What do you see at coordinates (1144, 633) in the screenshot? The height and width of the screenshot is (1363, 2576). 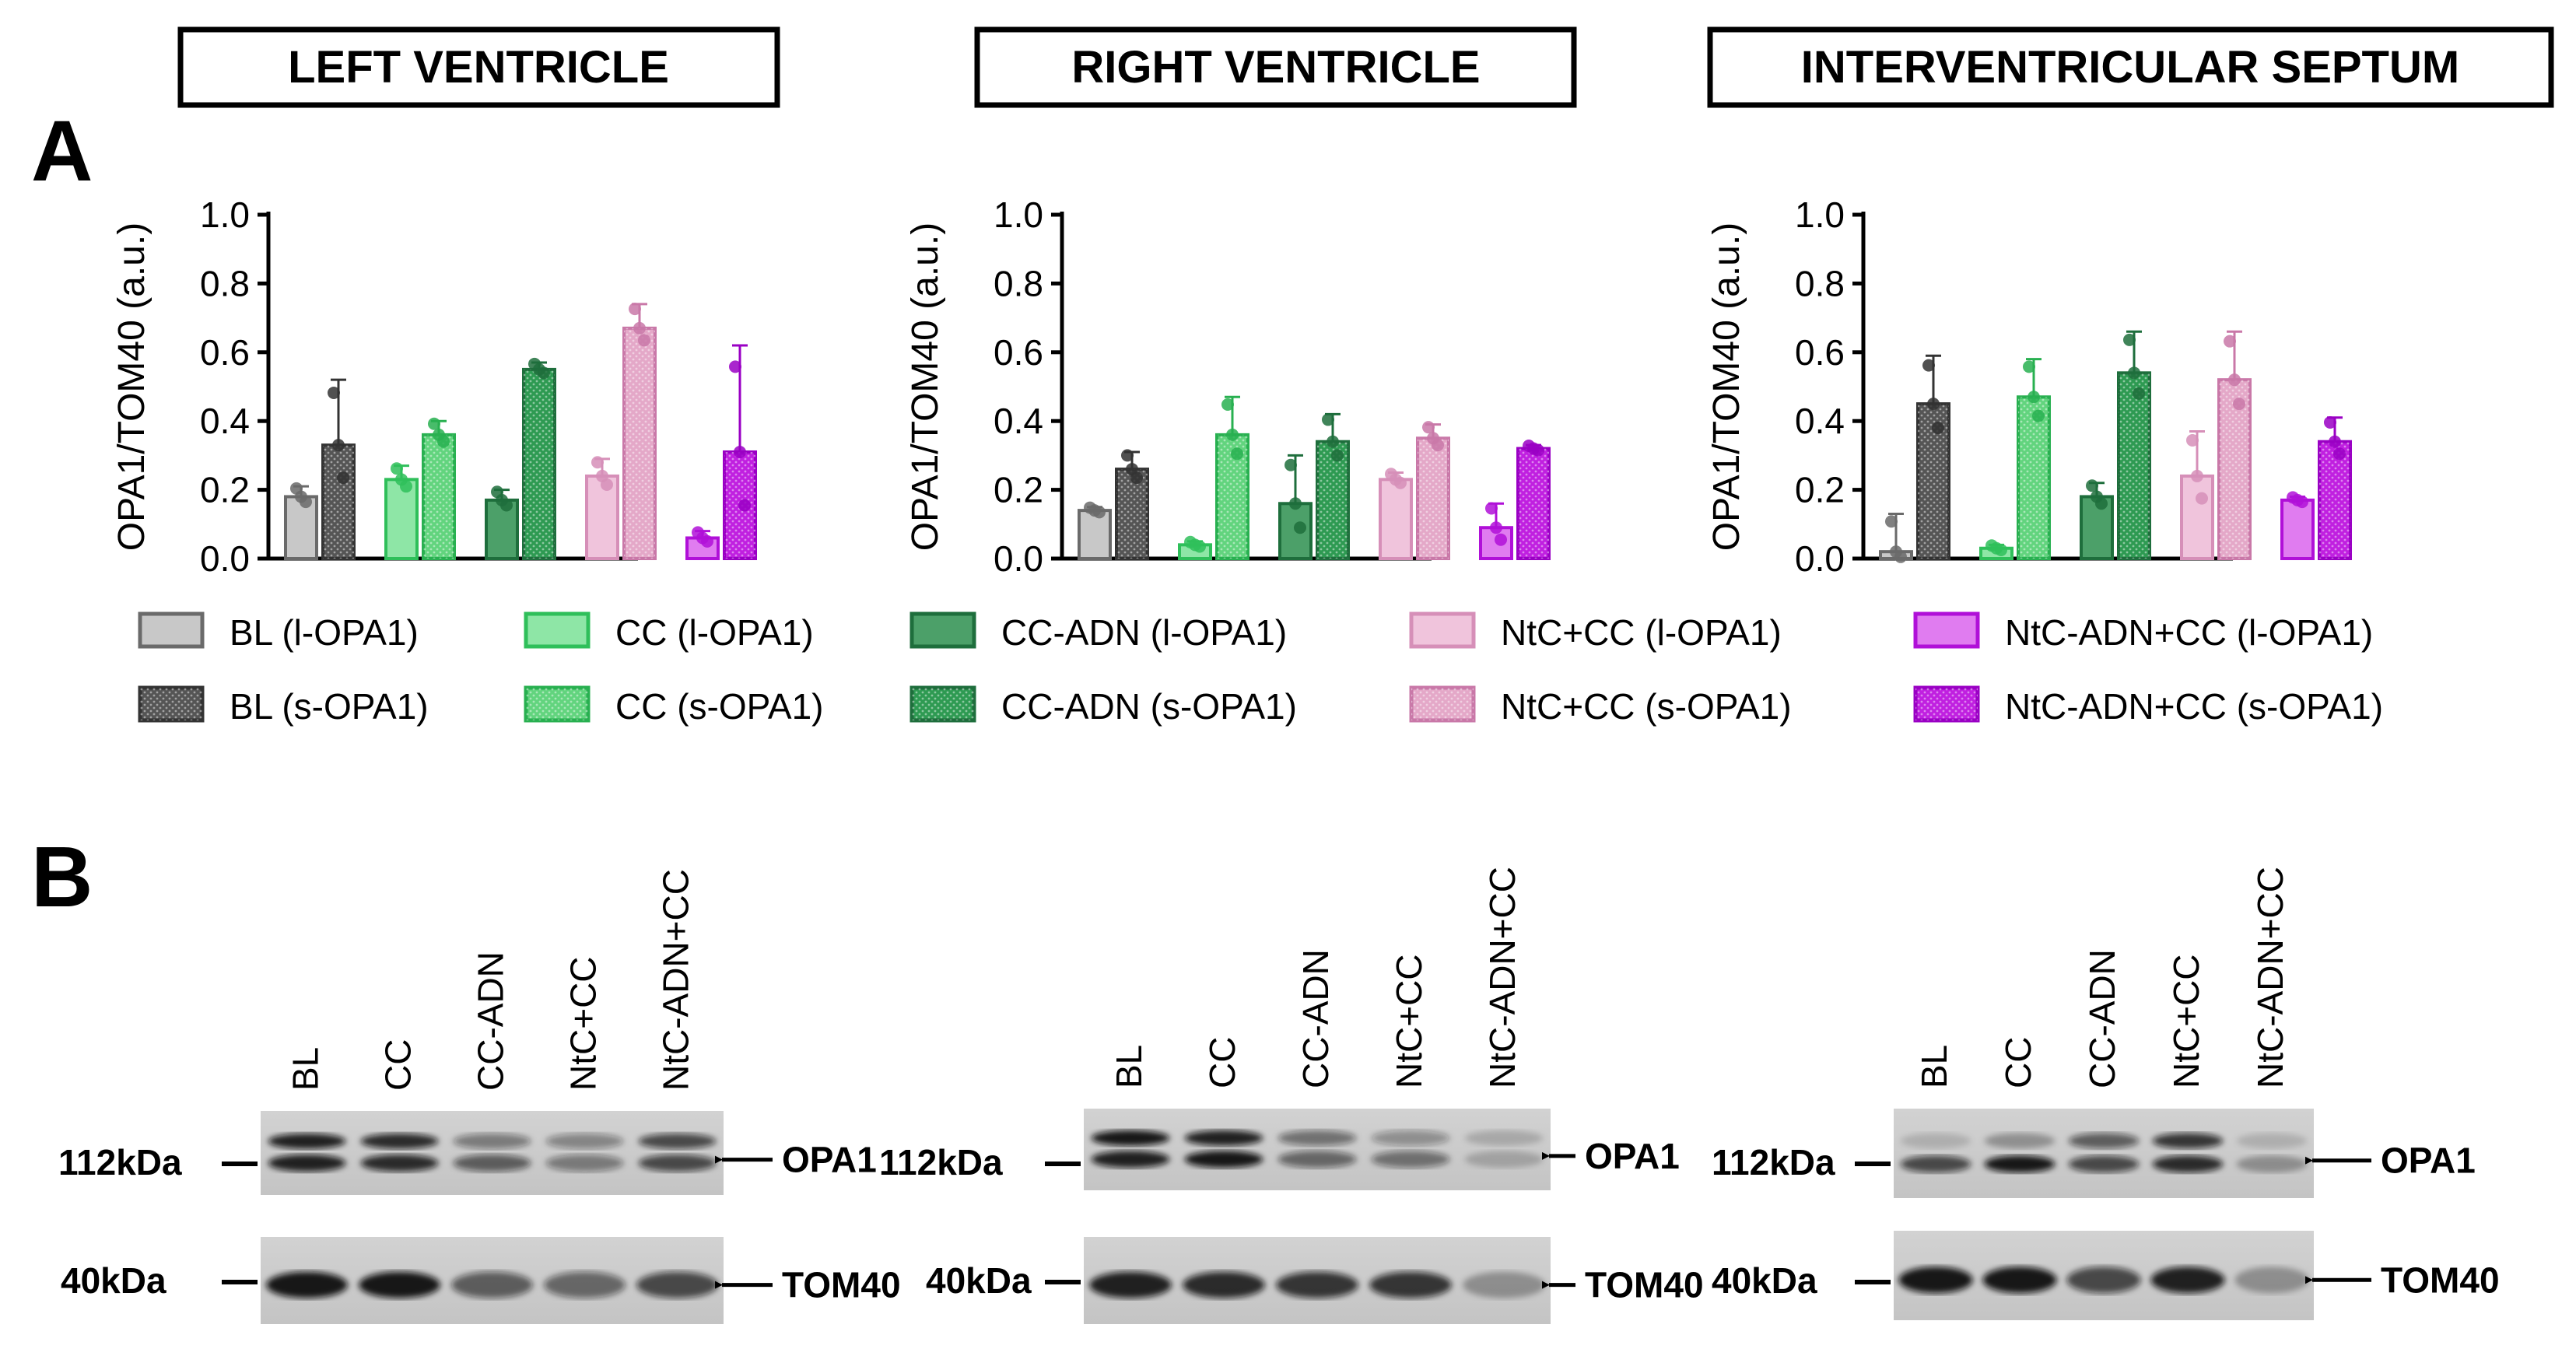 I see `legend-label: CC-ADN (l-OPA1)` at bounding box center [1144, 633].